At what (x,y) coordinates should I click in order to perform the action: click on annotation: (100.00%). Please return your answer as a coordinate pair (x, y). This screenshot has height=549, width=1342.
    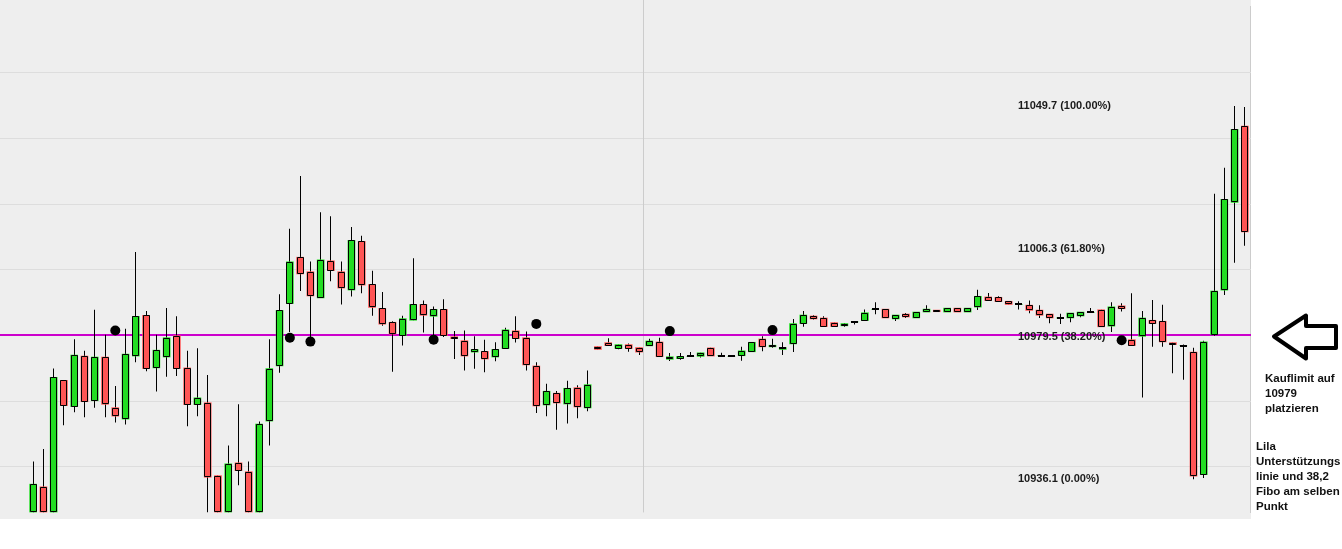
    Looking at the image, I should click on (1086, 105).